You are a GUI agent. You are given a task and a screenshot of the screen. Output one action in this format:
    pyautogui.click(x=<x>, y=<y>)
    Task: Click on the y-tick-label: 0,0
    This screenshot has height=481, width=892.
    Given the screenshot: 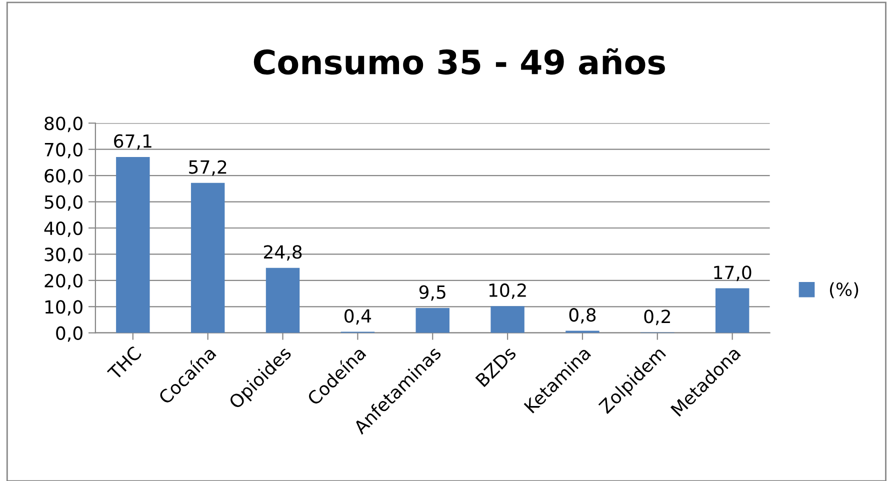 What is the action you would take?
    pyautogui.click(x=69, y=334)
    